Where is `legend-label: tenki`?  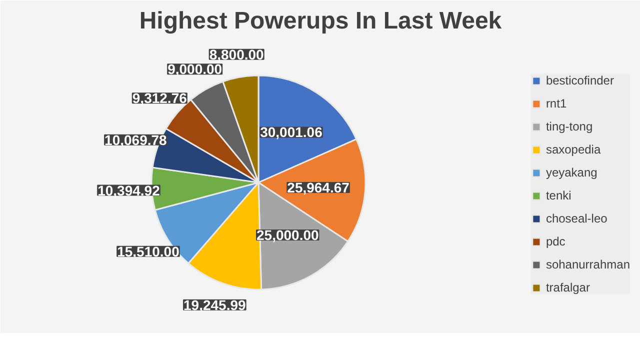 legend-label: tenki is located at coordinates (559, 195).